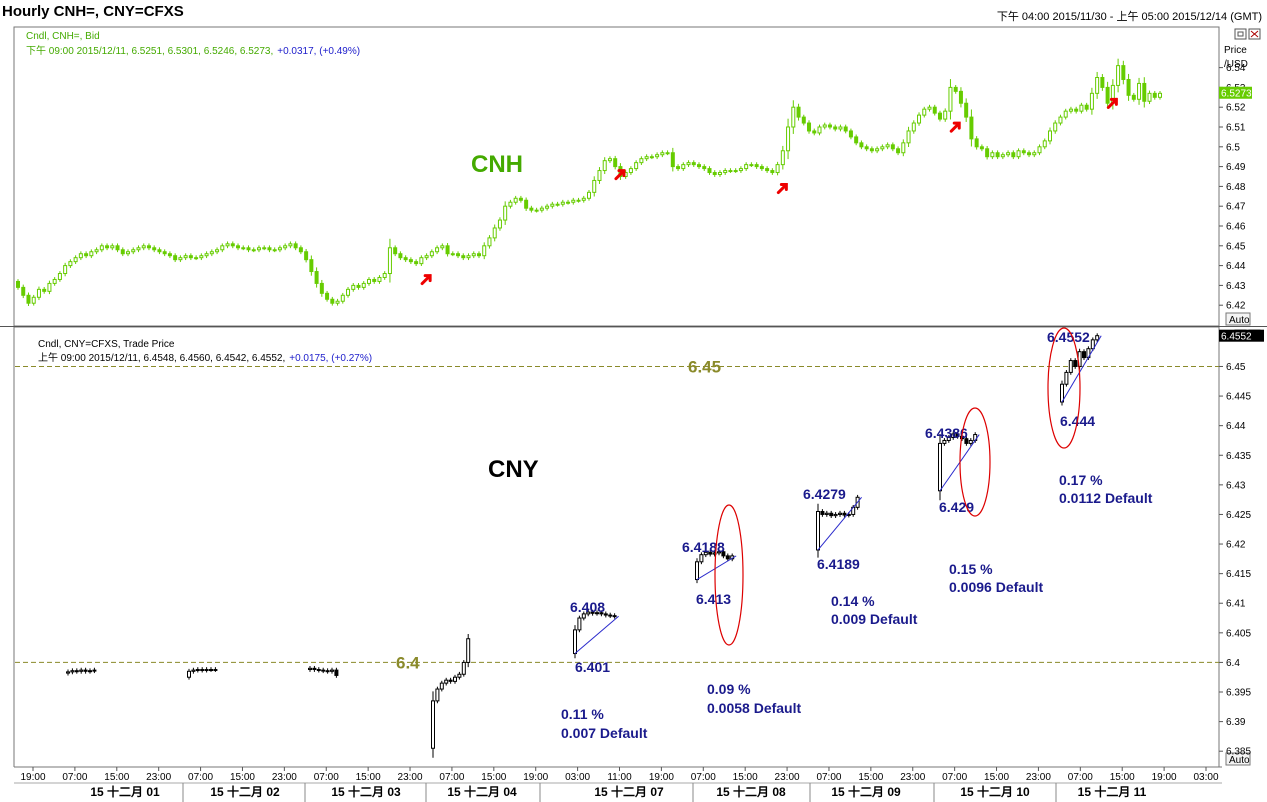 This screenshot has height=802, width=1267. What do you see at coordinates (1236, 367) in the screenshot?
I see `cny-y-tick-label: 6.45` at bounding box center [1236, 367].